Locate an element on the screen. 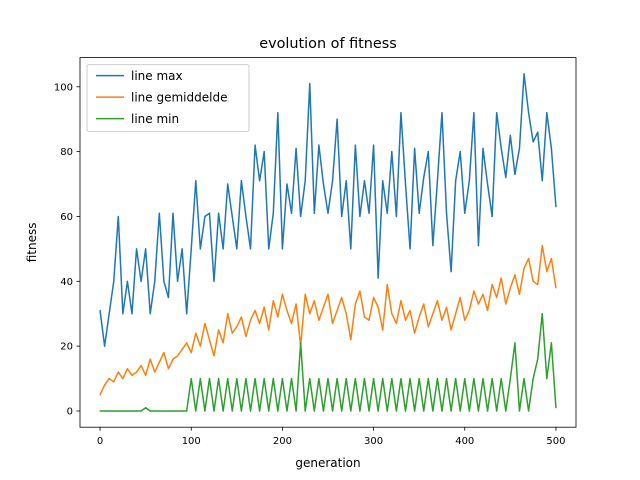 This screenshot has width=640, height=480. chart-title: evolution of fitness is located at coordinates (328, 44).